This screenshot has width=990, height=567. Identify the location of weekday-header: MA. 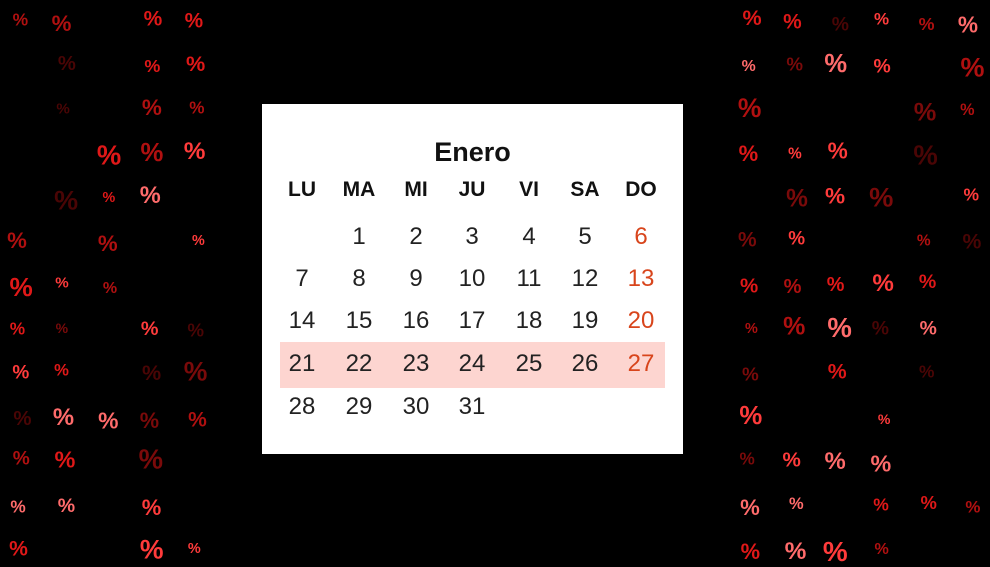
(359, 189).